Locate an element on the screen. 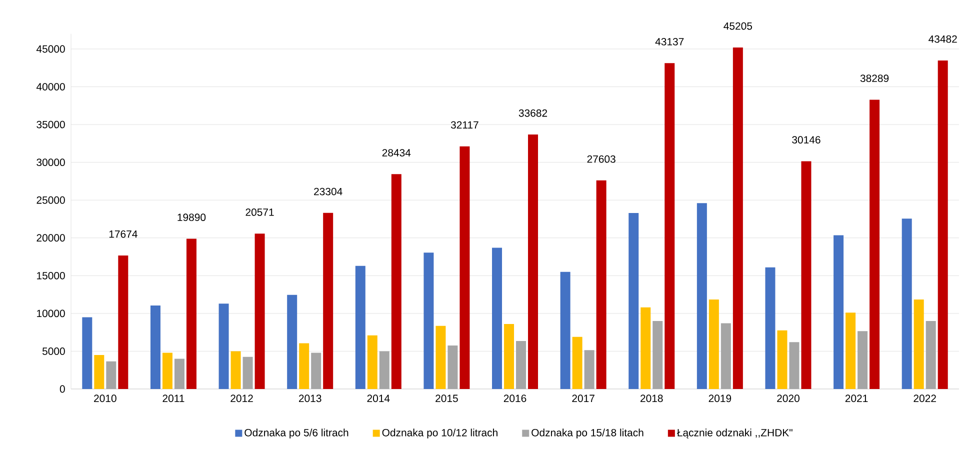 Image resolution: width=965 pixels, height=457 pixels. x-tick-label: 2016 is located at coordinates (515, 398).